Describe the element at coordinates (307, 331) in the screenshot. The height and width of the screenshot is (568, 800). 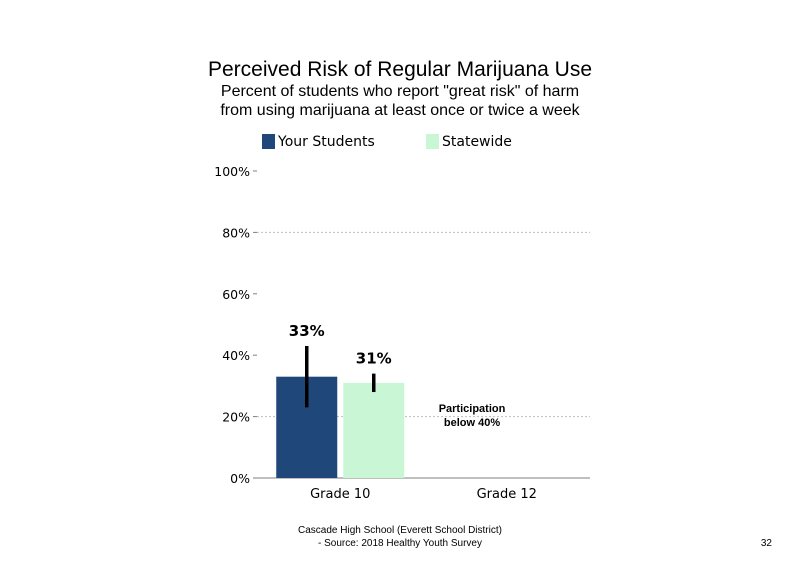
I see `data-label: 33%` at that location.